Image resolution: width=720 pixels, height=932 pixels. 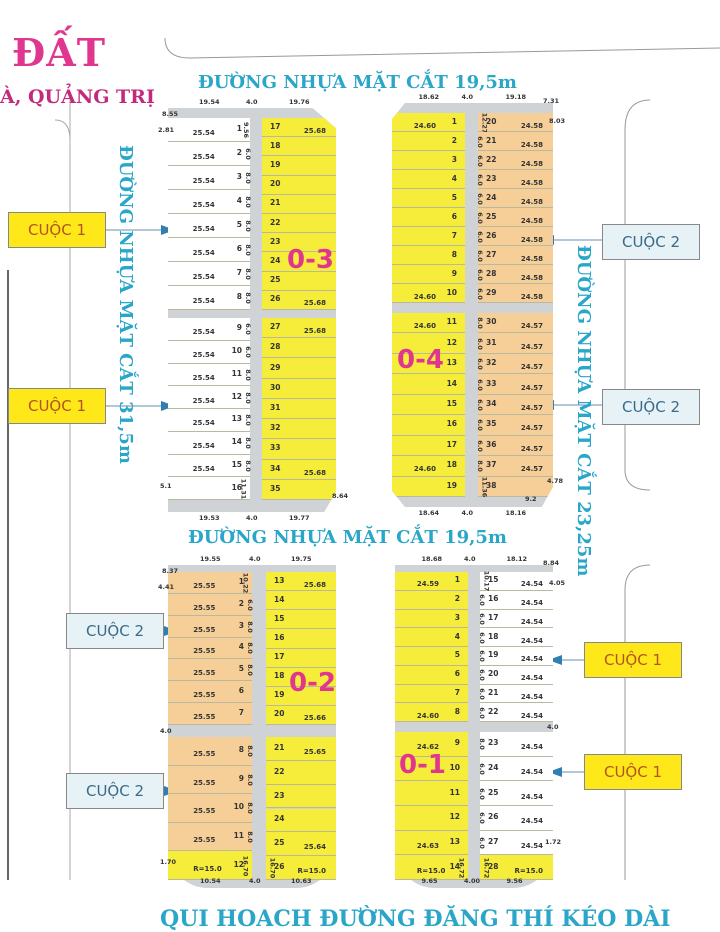 I want to click on lot: 10 25.55 8.0, so click(x=211, y=808).